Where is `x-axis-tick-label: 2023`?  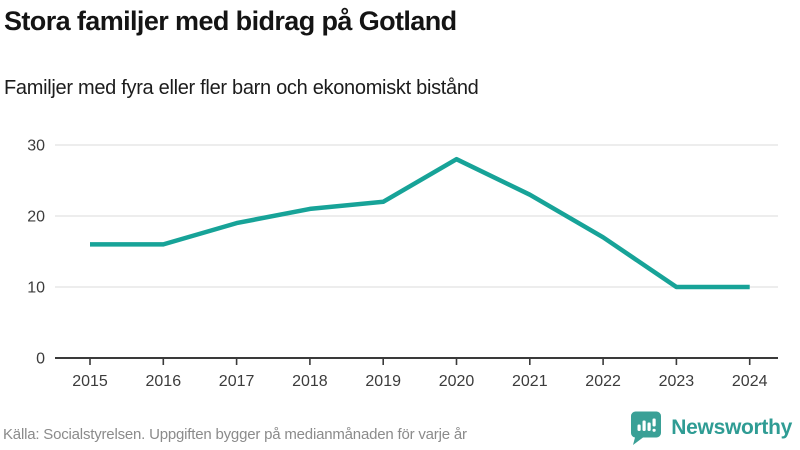 x-axis-tick-label: 2023 is located at coordinates (677, 381).